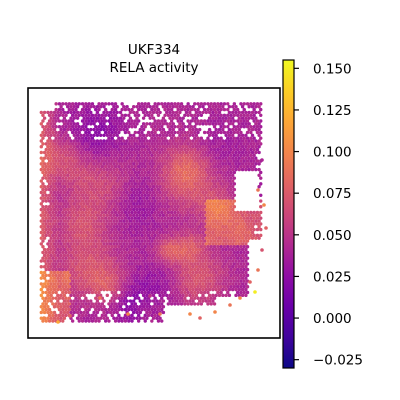  I want to click on colorbar-tick-label: −0.025, so click(338, 361).